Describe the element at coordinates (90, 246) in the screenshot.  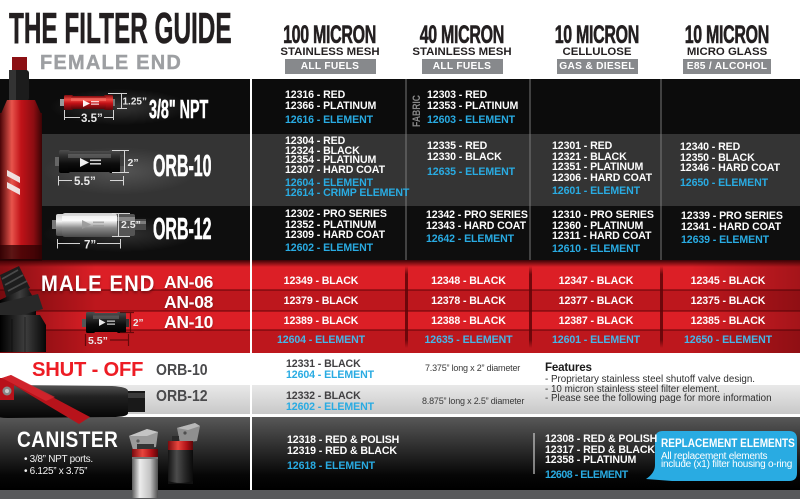
I see `svg-text: 7”` at that location.